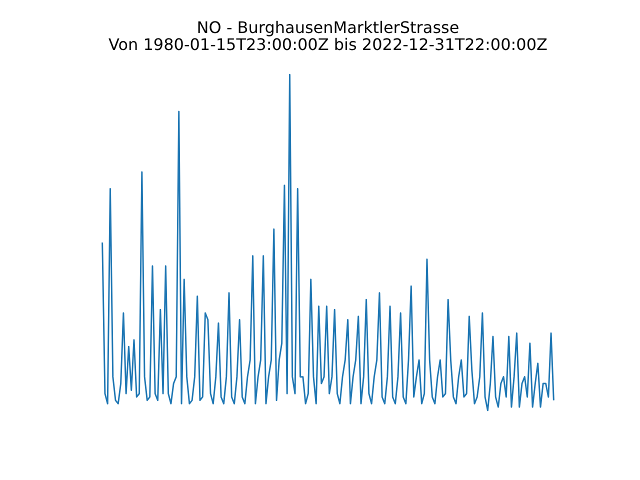 The image size is (640, 480). Describe the element at coordinates (328, 27) in the screenshot. I see `chart-title: NO - BurghausenMarktlerStrasse` at that location.